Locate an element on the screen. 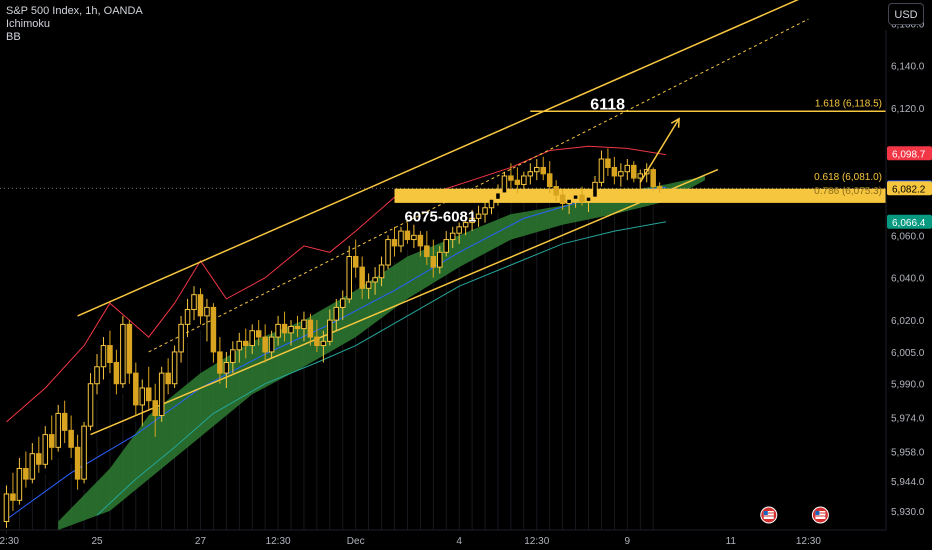  indicator-ichimoku: Ichimoku is located at coordinates (28, 24).